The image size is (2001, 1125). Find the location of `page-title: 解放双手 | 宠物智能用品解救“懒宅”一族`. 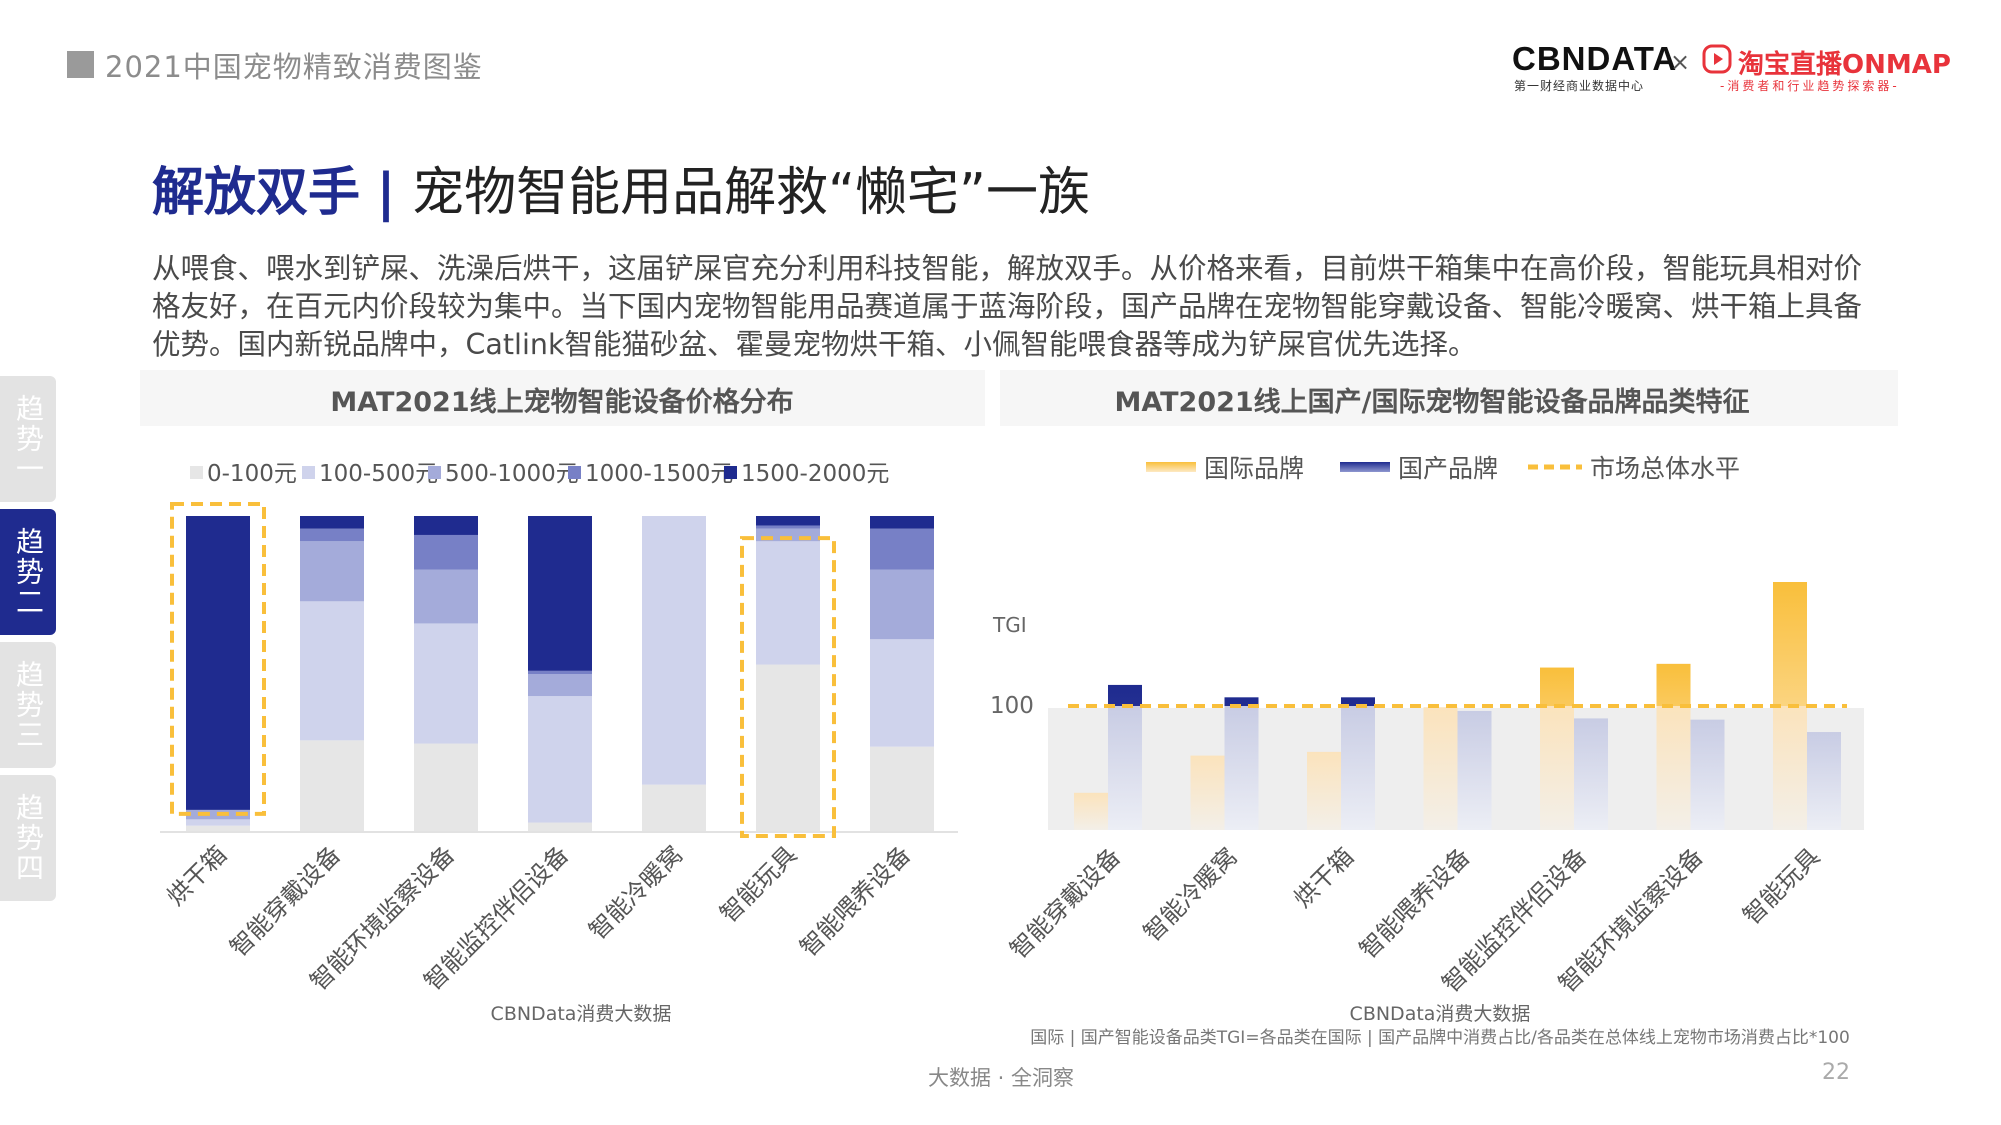

page-title: 解放双手 | 宠物智能用品解救“懒宅”一族 is located at coordinates (621, 187).